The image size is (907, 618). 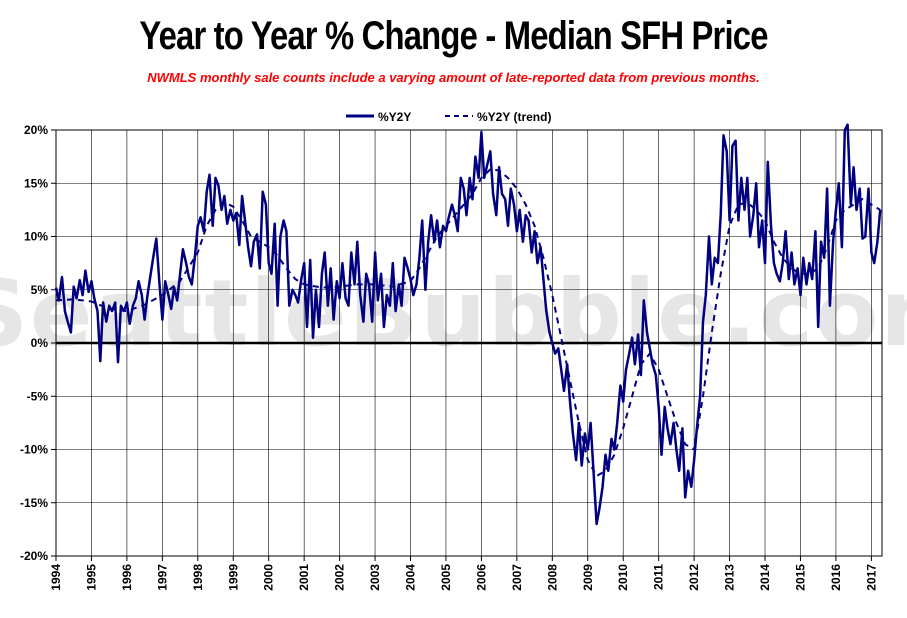 What do you see at coordinates (127, 577) in the screenshot?
I see `x-tick-label: 1996` at bounding box center [127, 577].